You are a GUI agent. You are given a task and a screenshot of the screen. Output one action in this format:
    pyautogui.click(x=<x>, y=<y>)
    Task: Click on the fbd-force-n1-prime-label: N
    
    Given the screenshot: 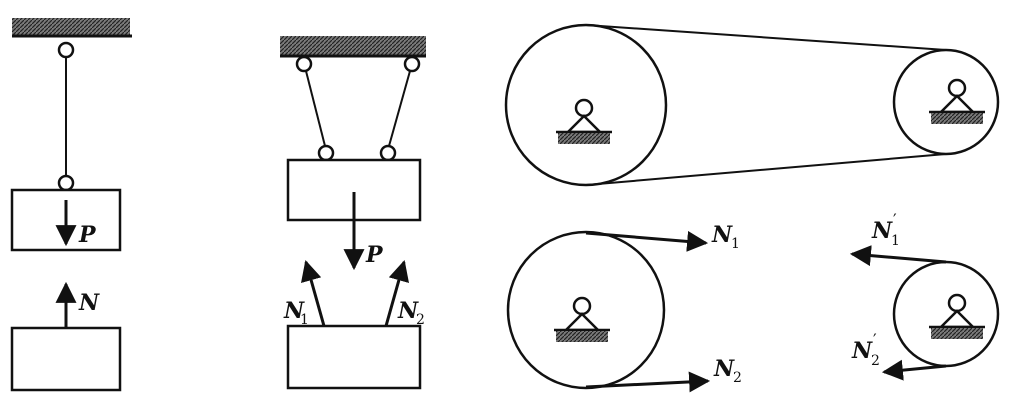 What is the action you would take?
    pyautogui.click(x=882, y=231)
    